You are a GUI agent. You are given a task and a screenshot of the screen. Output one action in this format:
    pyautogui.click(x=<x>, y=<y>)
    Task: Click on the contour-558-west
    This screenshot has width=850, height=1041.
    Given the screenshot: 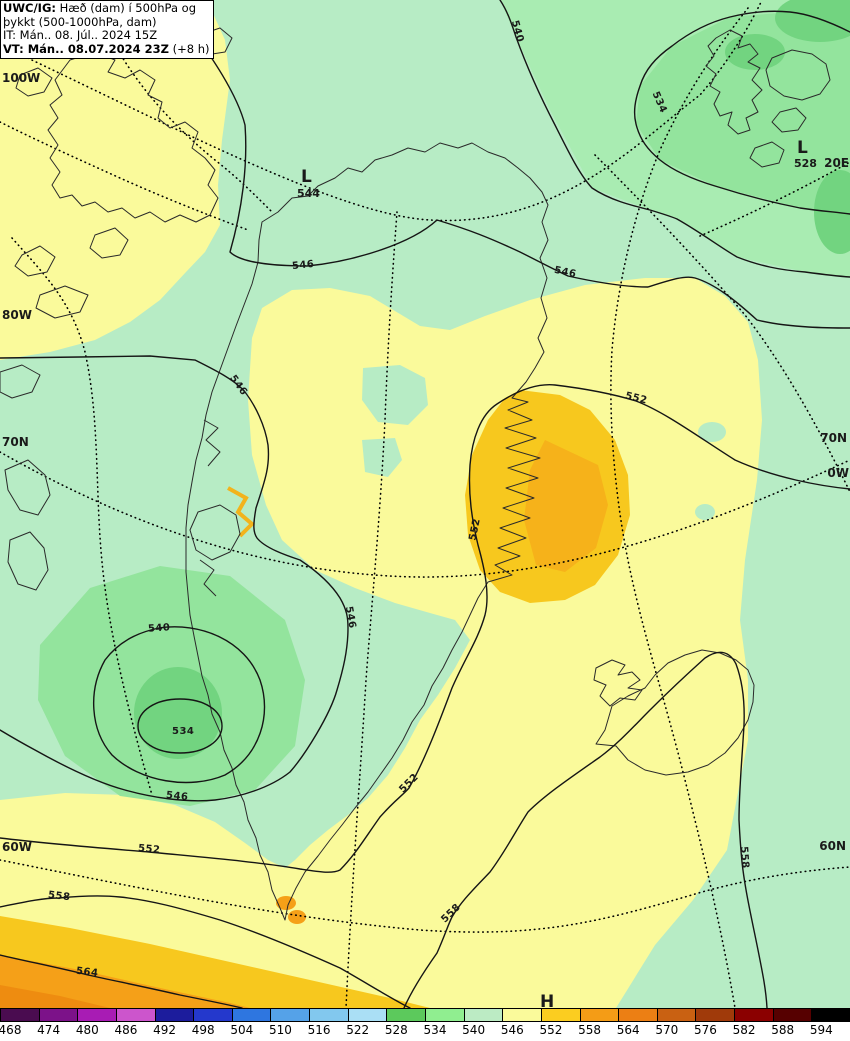 What is the action you would take?
    pyautogui.click(x=205, y=951)
    